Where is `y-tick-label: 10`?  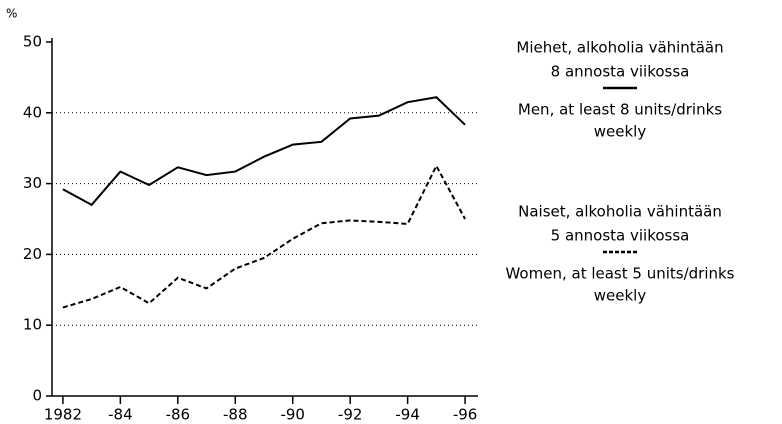
y-tick-label: 10 is located at coordinates (32, 325).